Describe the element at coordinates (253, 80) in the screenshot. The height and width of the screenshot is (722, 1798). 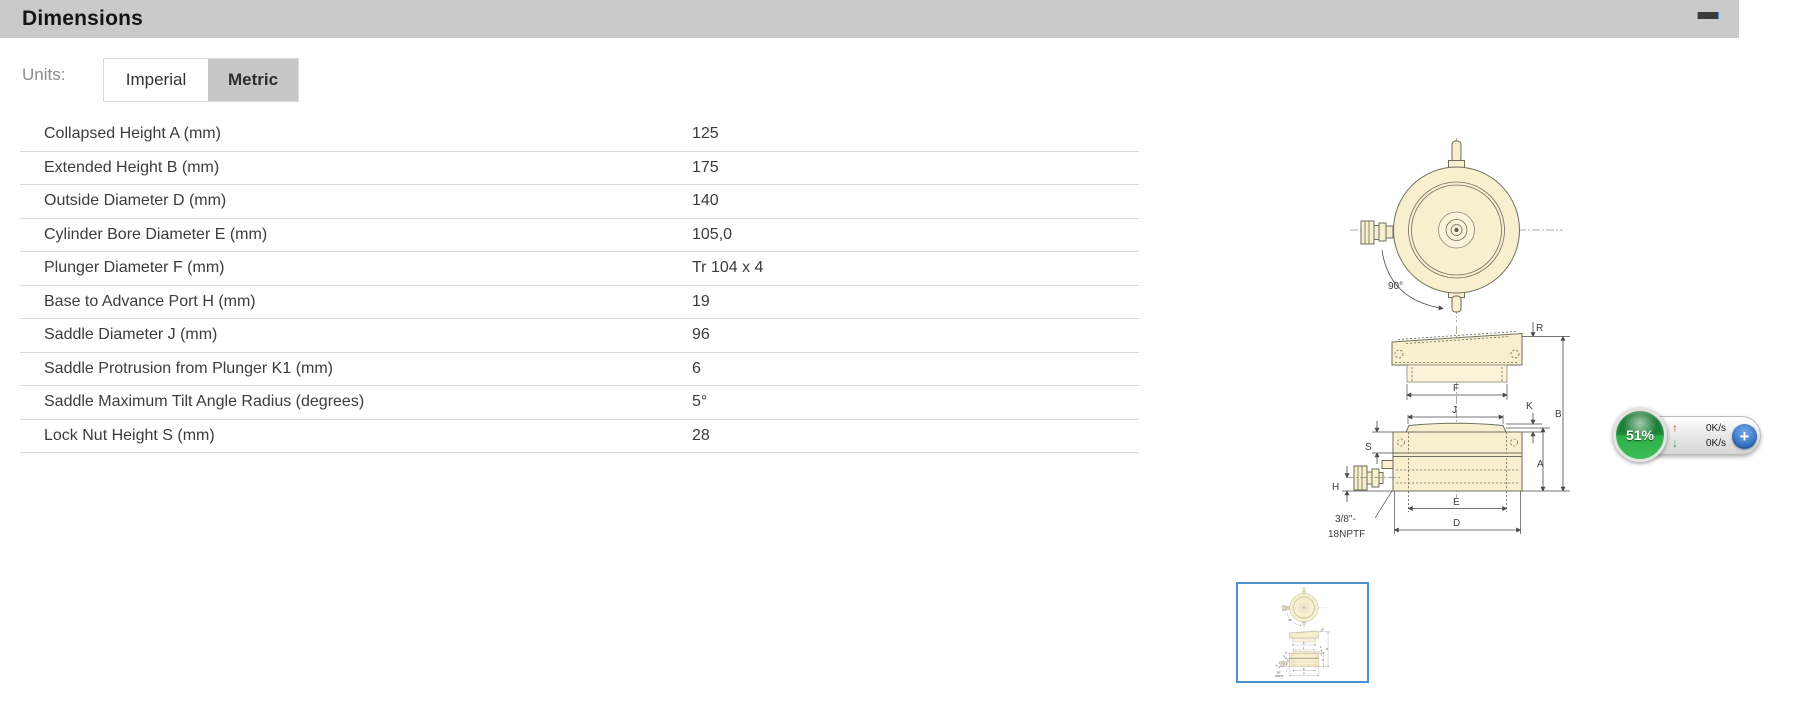
I see `metric-button: Metric` at that location.